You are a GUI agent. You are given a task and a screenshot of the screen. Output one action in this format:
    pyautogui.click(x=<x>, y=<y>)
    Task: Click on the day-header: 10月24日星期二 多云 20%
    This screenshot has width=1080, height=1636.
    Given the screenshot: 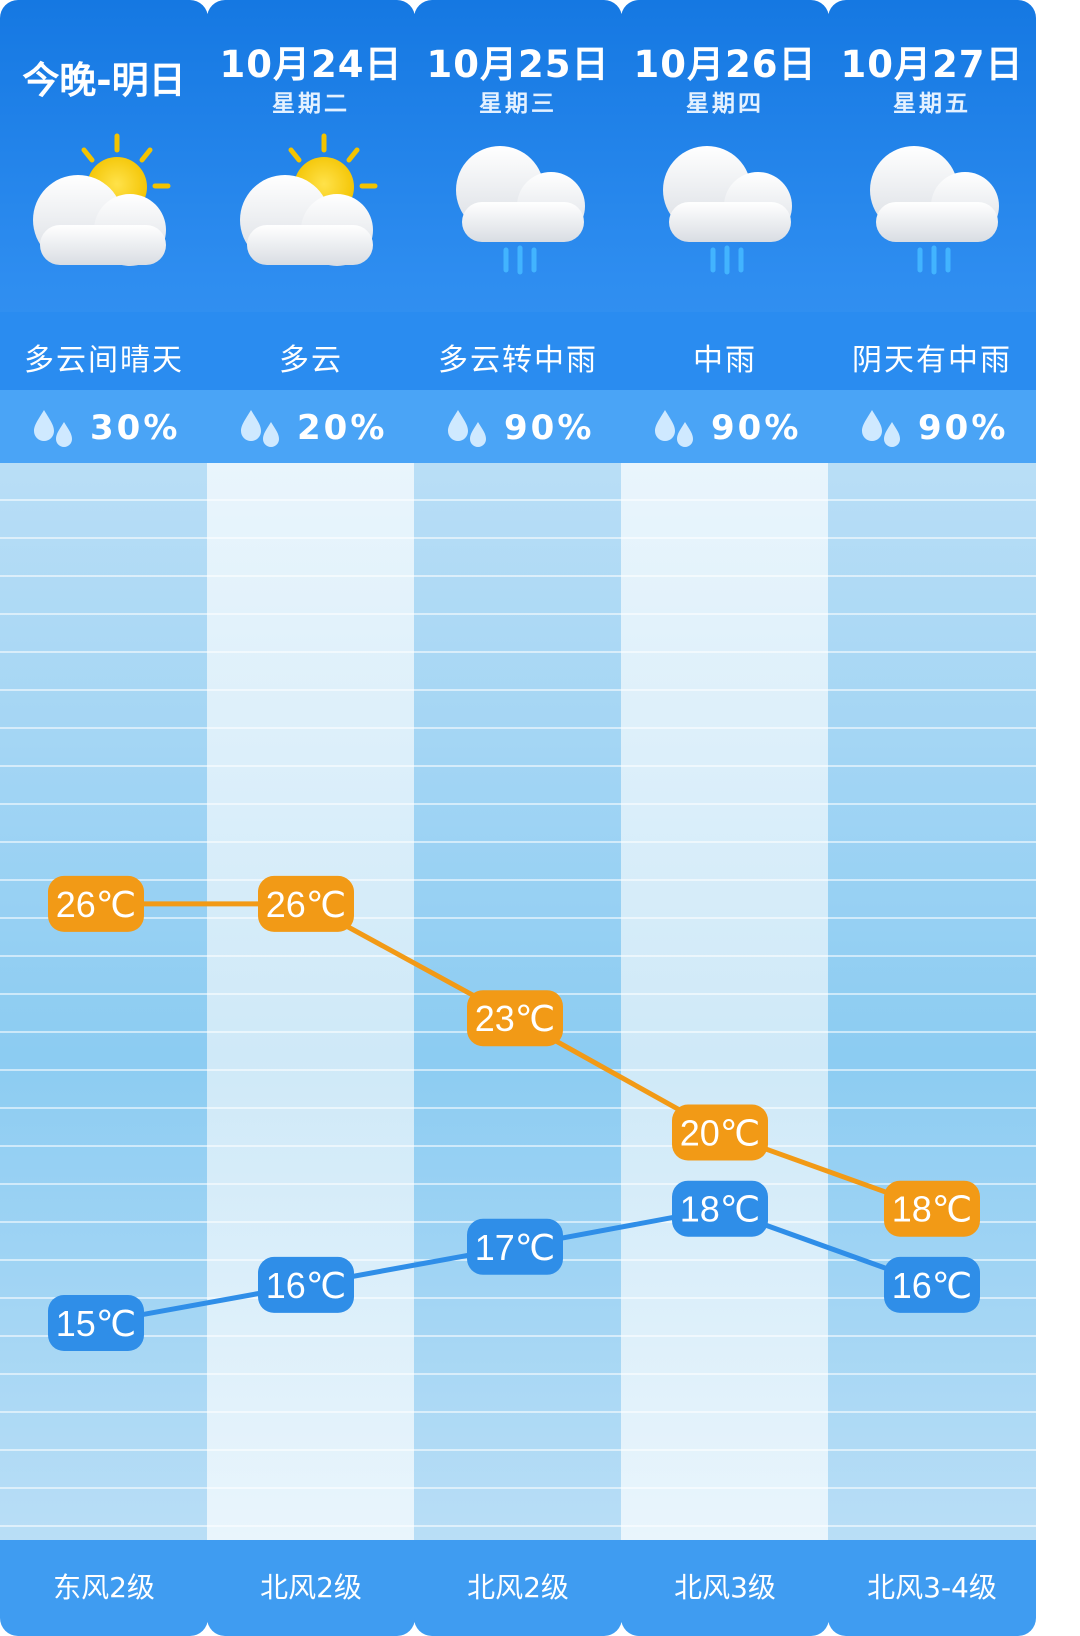 What is the action you would take?
    pyautogui.click(x=311, y=231)
    